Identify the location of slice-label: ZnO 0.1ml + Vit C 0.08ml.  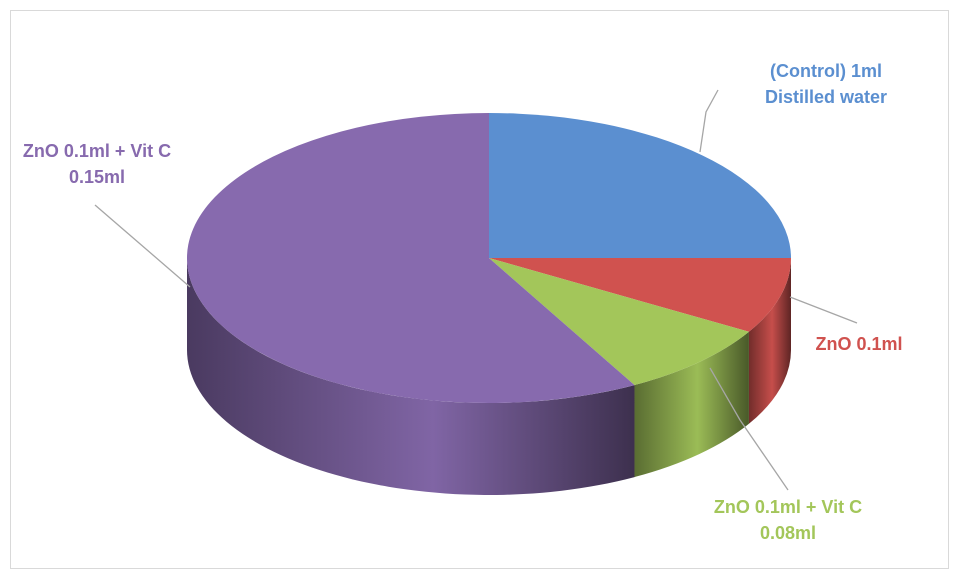
(788, 520).